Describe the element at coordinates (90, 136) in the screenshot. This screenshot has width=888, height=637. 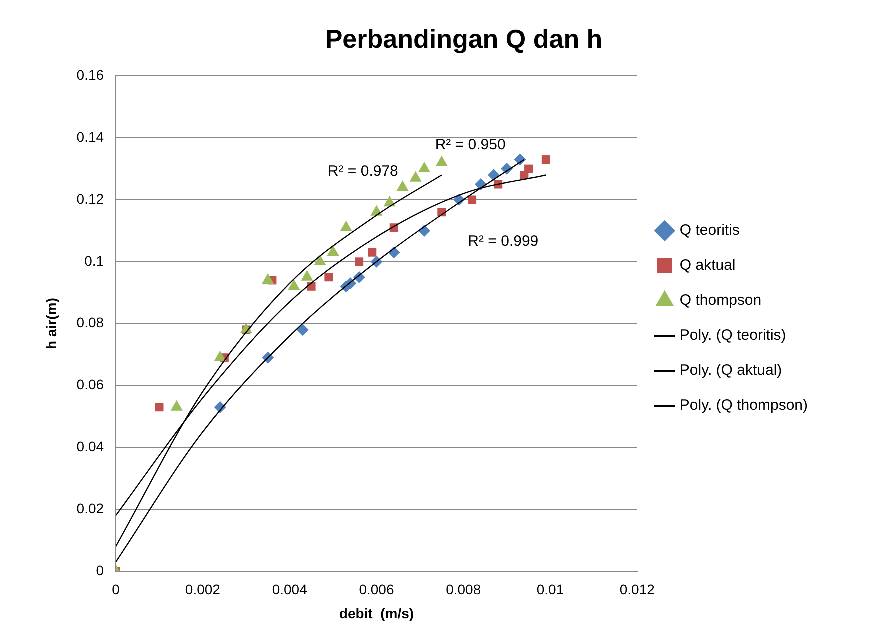
I see `y-tick-label: 0.14` at that location.